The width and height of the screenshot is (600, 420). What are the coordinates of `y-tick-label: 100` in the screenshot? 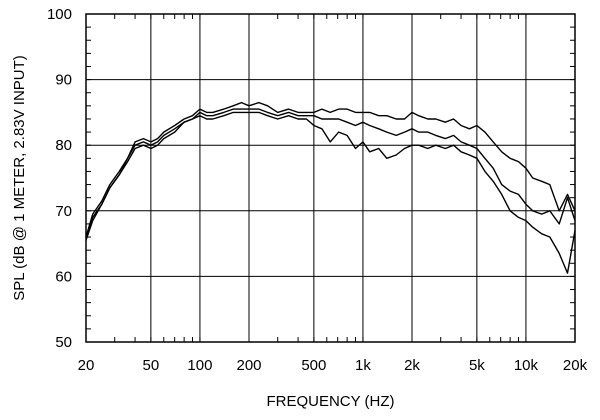 It's located at (59, 14).